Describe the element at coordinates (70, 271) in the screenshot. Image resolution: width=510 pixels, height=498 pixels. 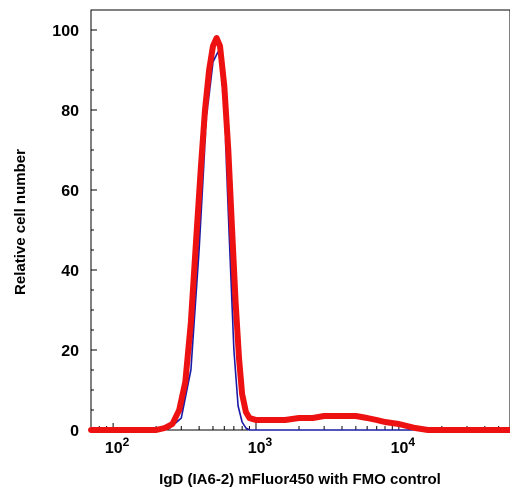
I see `y-tick-label: 40` at that location.